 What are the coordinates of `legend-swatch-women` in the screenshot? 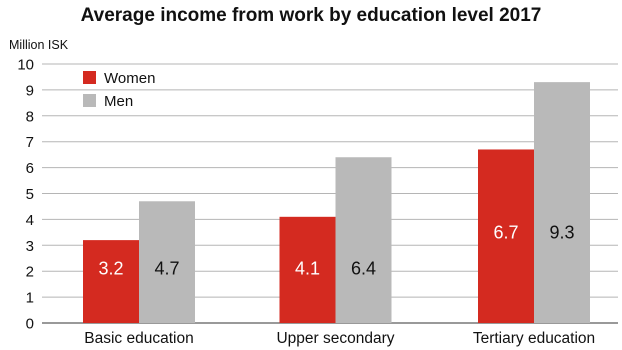 It's located at (89, 77).